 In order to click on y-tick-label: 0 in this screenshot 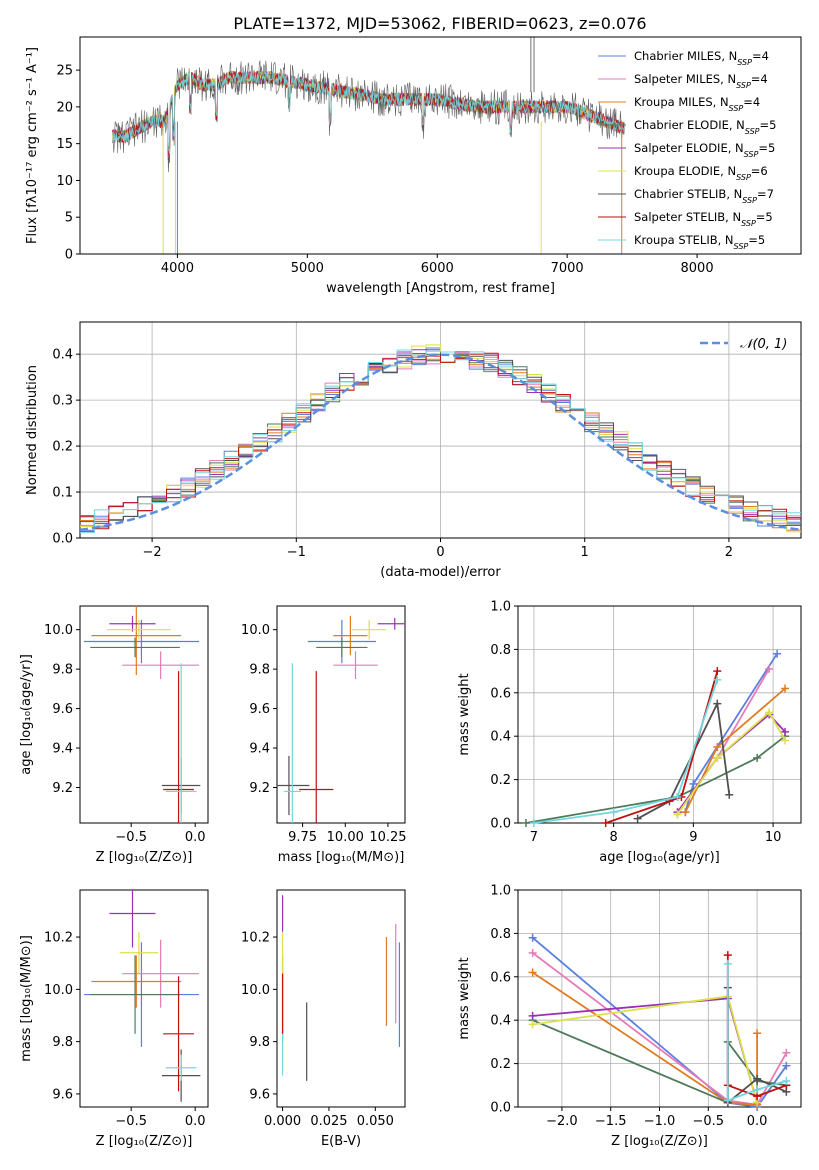, I will do `click(69, 255)`.